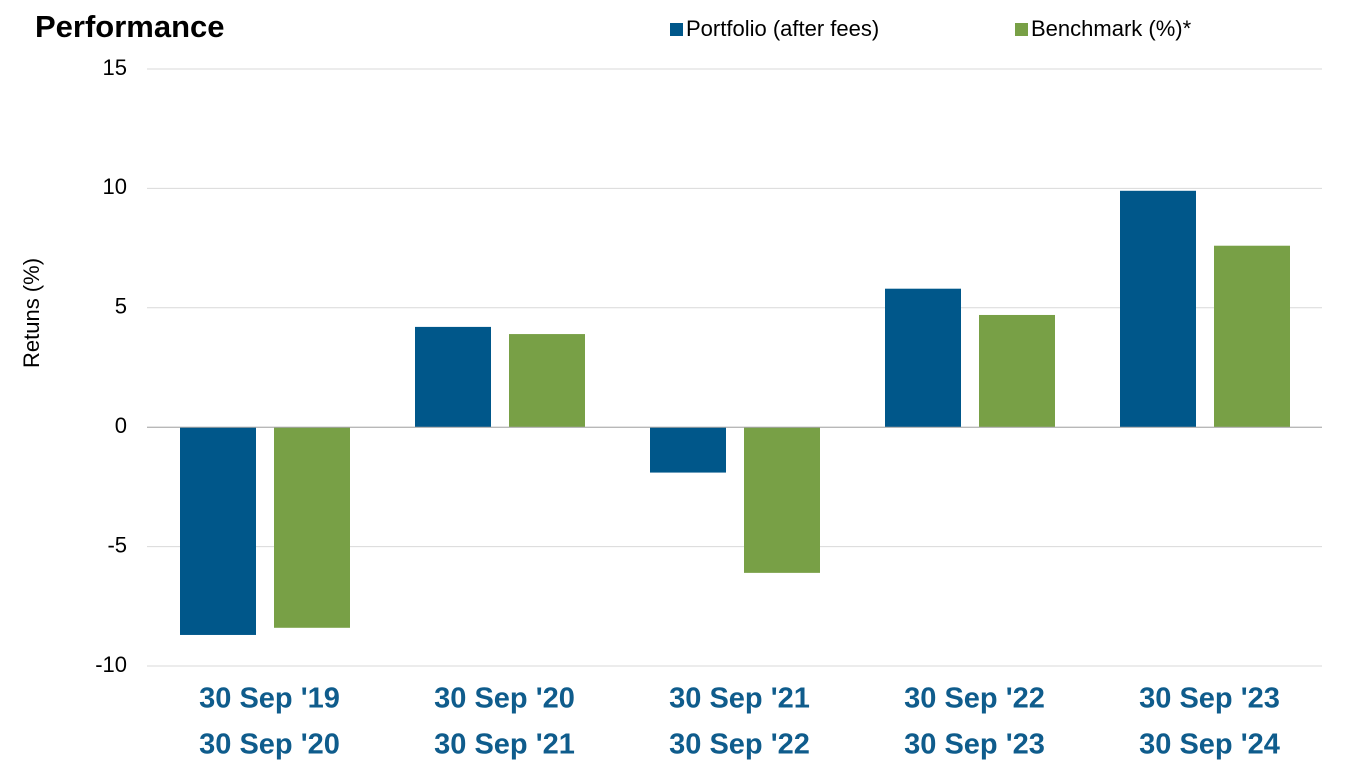 This screenshot has height=763, width=1350. Describe the element at coordinates (121, 306) in the screenshot. I see `y-tick-label: 5` at that location.